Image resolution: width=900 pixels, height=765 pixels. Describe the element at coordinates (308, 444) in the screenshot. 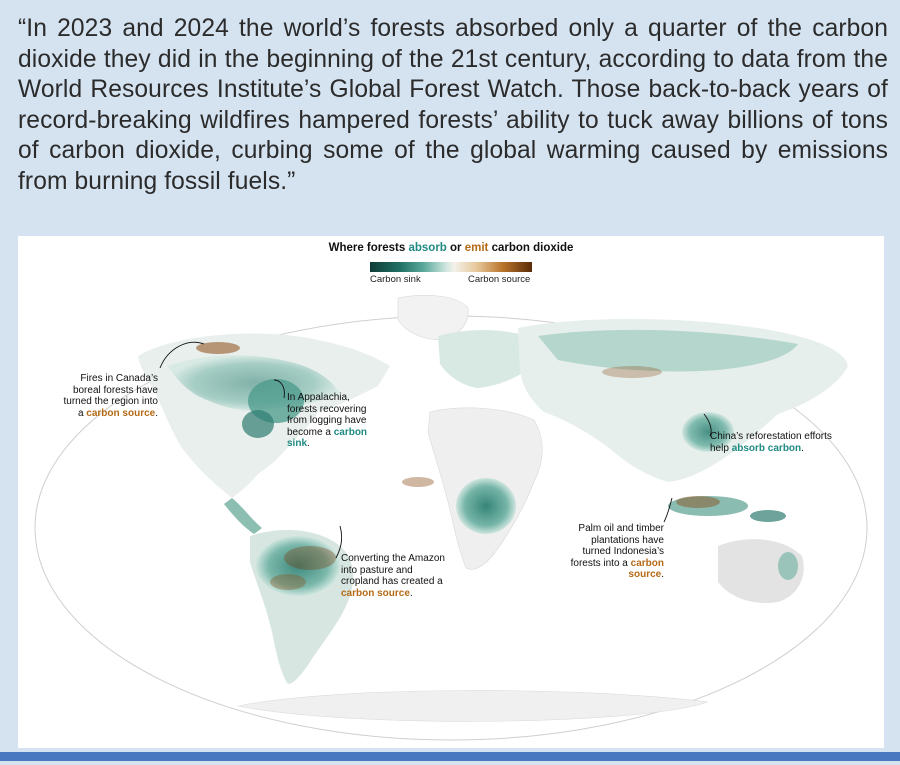

I see `appalachia-end: .` at that location.